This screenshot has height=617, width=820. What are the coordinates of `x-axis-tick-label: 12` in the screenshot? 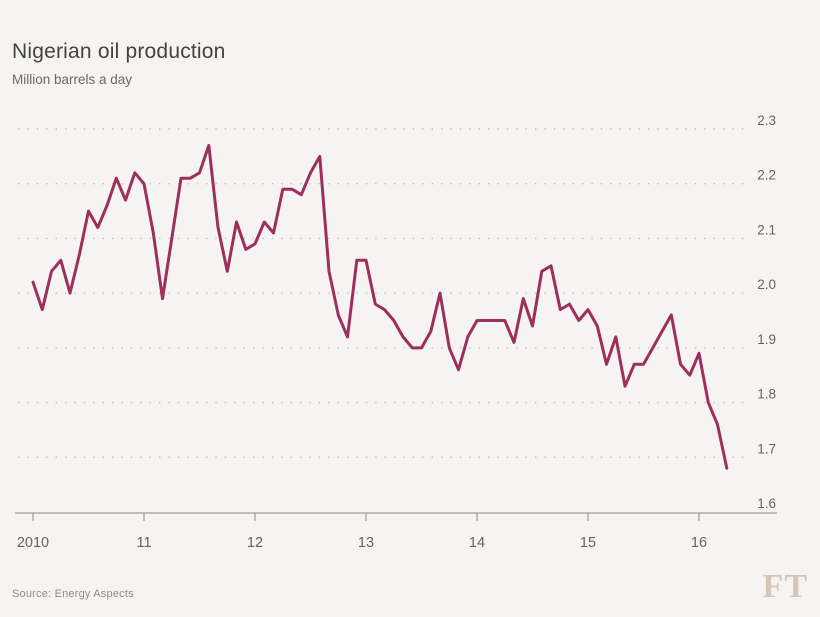 It's located at (255, 543).